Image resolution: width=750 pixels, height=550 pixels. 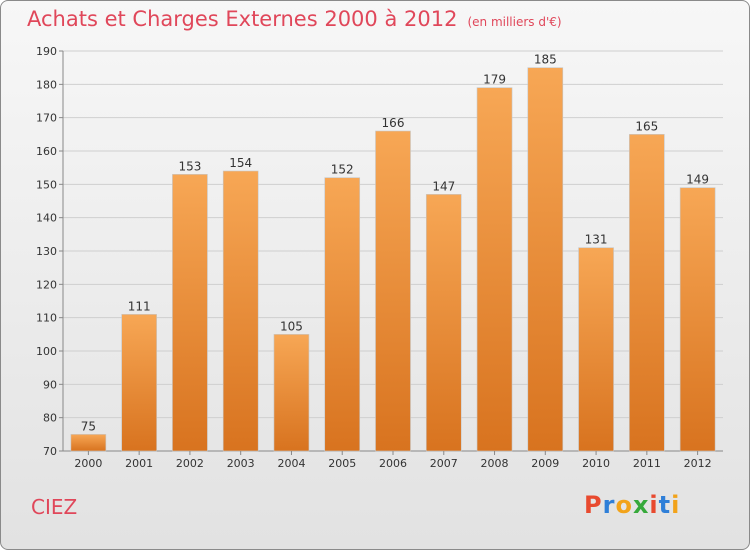 What do you see at coordinates (46, 118) in the screenshot?
I see `y-tick-label: 170` at bounding box center [46, 118].